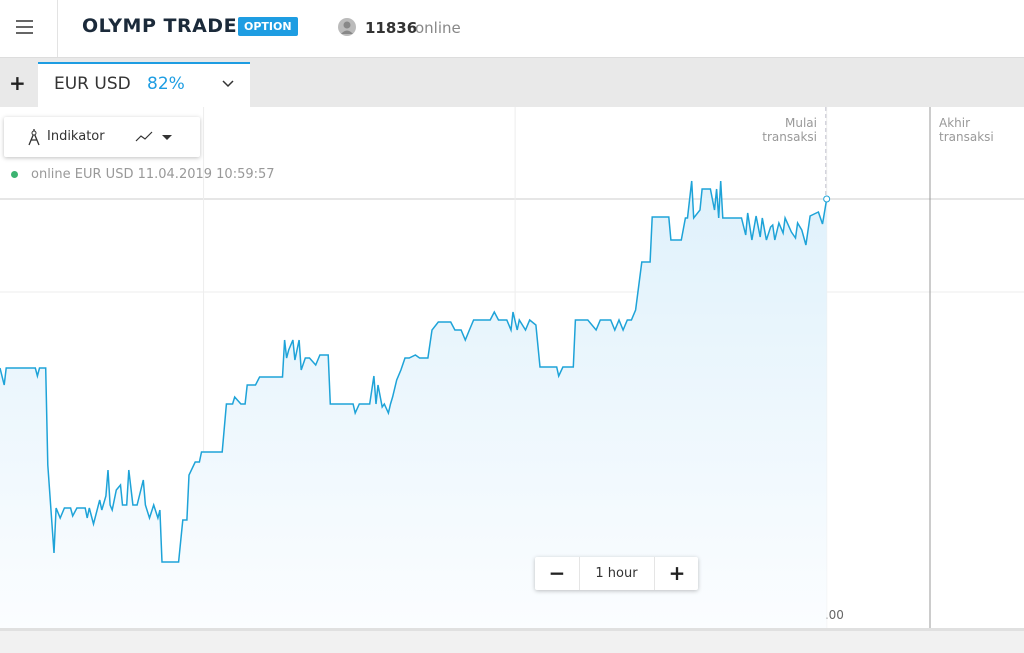 The height and width of the screenshot is (653, 1024). What do you see at coordinates (92, 84) in the screenshot?
I see `asset-name: EUR USD` at bounding box center [92, 84].